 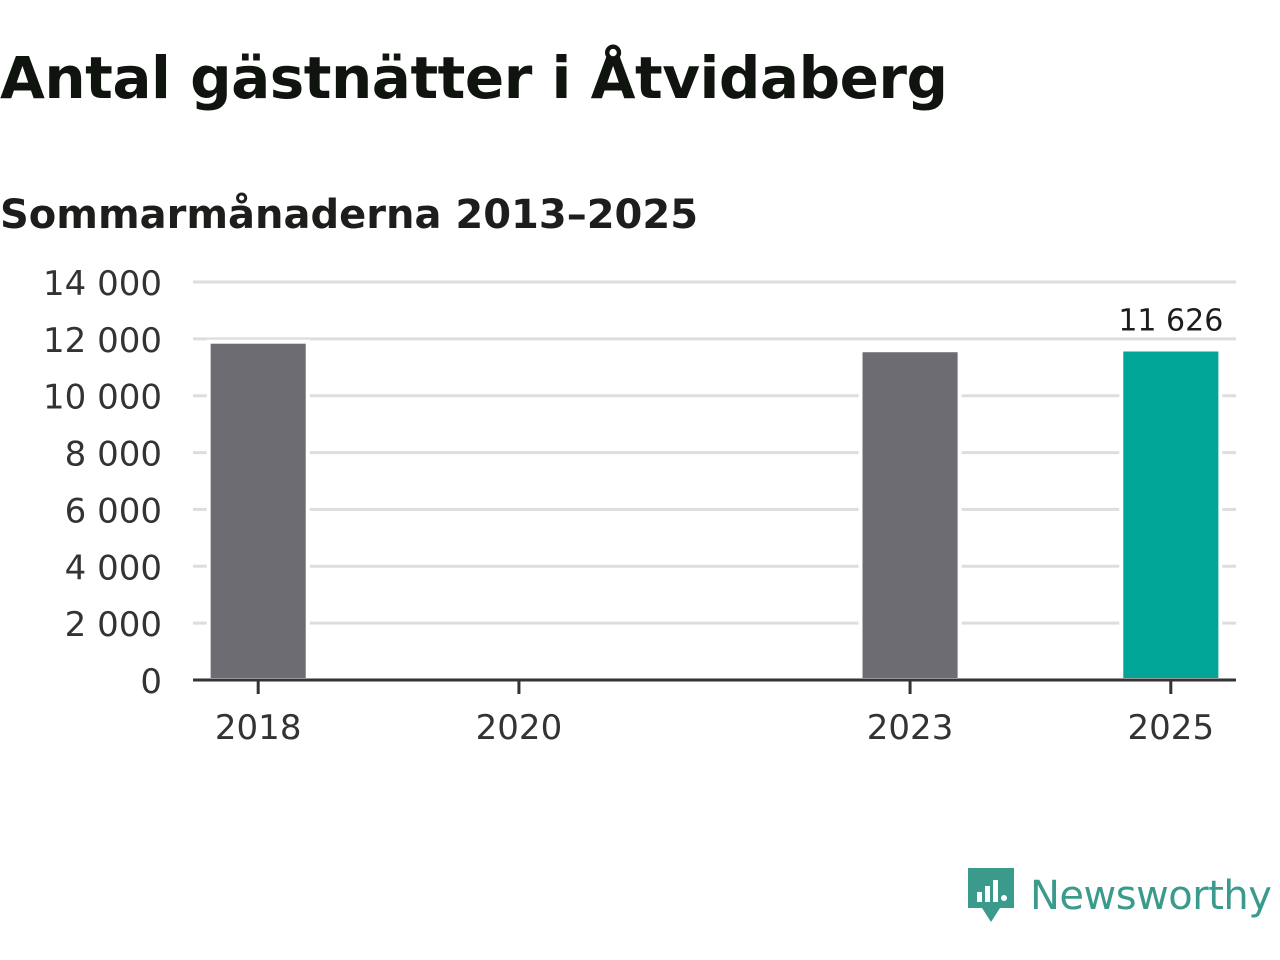 I want to click on newsworthy-logo: Newsworthy, so click(x=1118, y=896).